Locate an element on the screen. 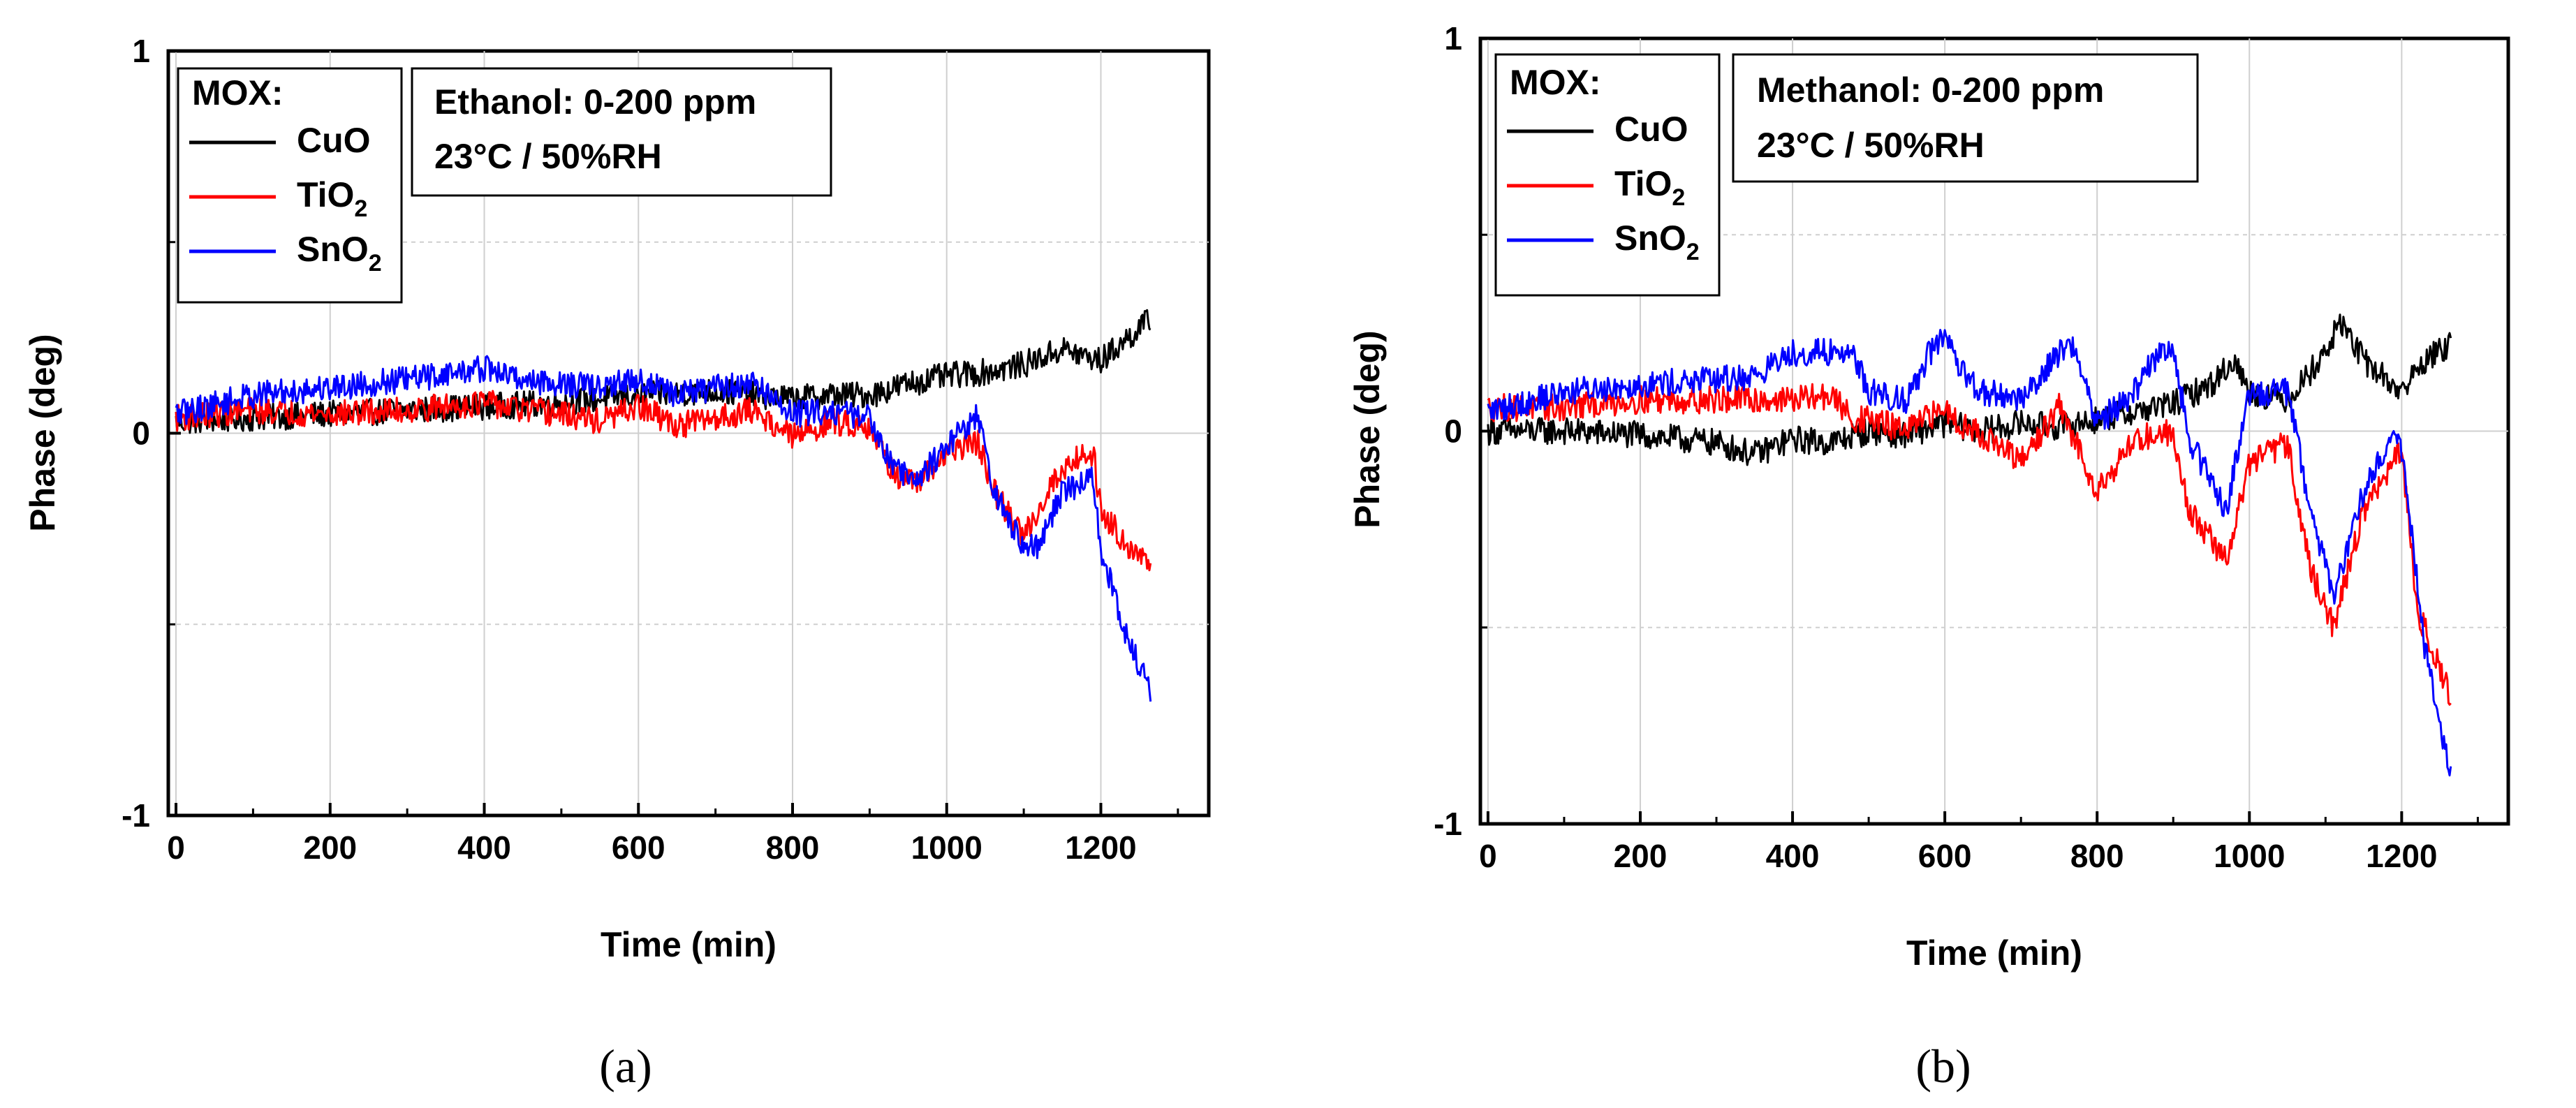 Image resolution: width=2576 pixels, height=1108 pixels. x-tick-label-a: 1000 is located at coordinates (946, 847).